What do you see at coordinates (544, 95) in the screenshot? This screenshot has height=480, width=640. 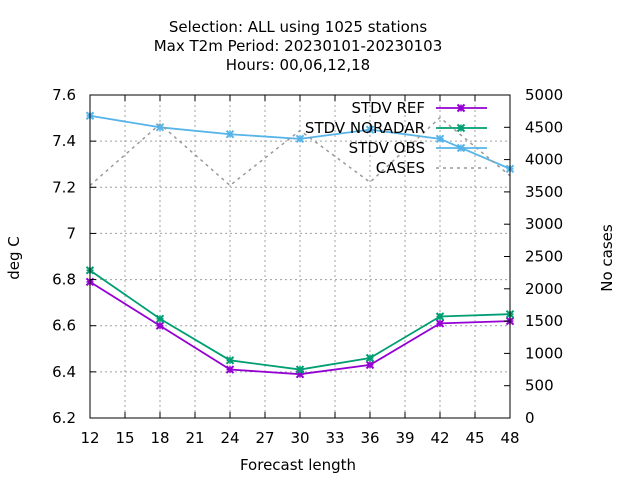 I see `y2-tick-label: 5000` at bounding box center [544, 95].